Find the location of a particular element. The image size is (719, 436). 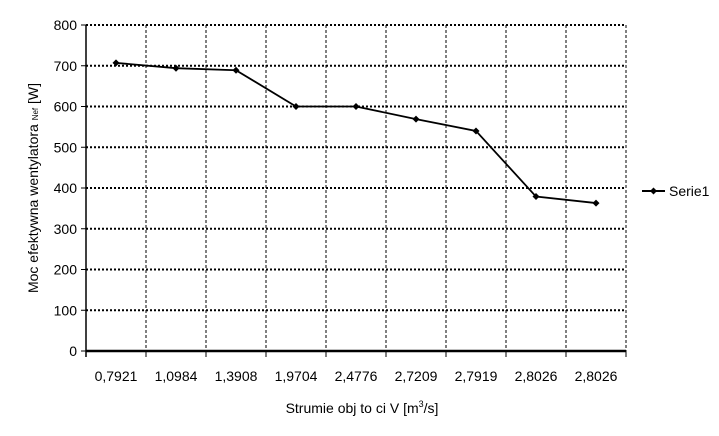

x-tick-label: 1,3908 is located at coordinates (236, 376).